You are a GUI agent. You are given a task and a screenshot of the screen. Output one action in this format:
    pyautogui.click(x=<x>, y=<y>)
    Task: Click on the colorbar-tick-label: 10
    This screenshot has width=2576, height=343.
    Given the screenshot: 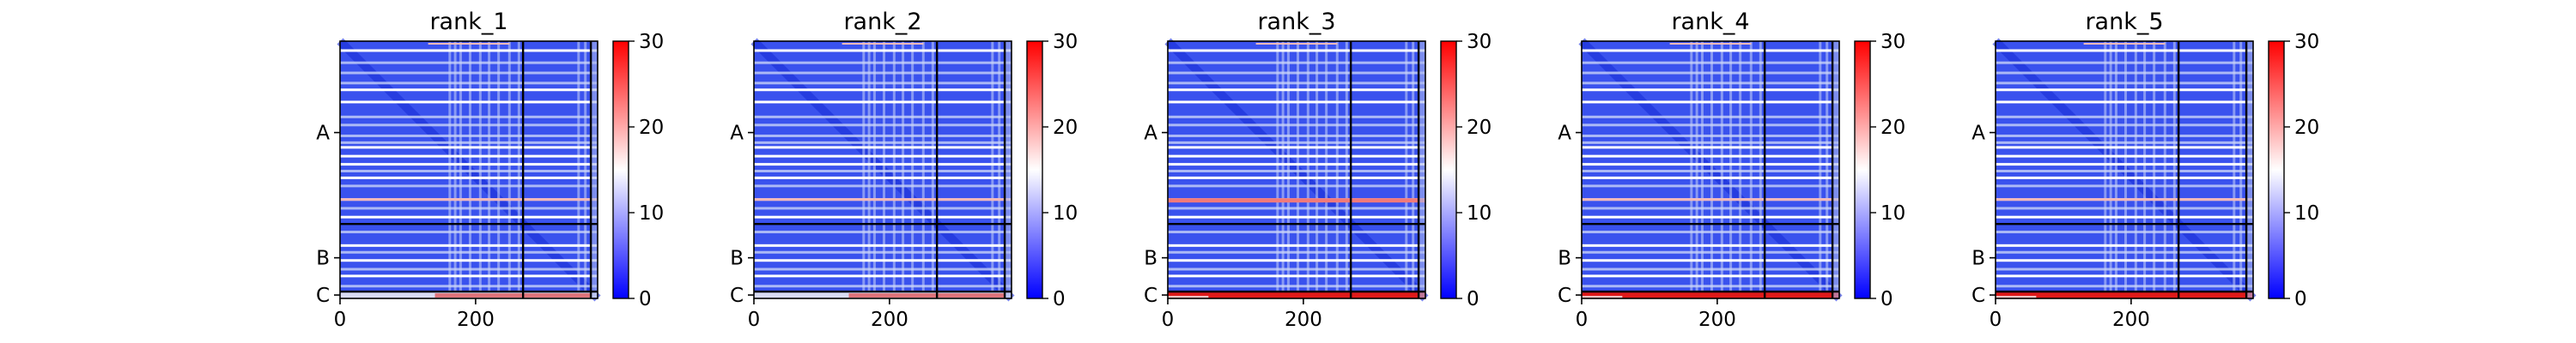 What is the action you would take?
    pyautogui.click(x=1065, y=213)
    